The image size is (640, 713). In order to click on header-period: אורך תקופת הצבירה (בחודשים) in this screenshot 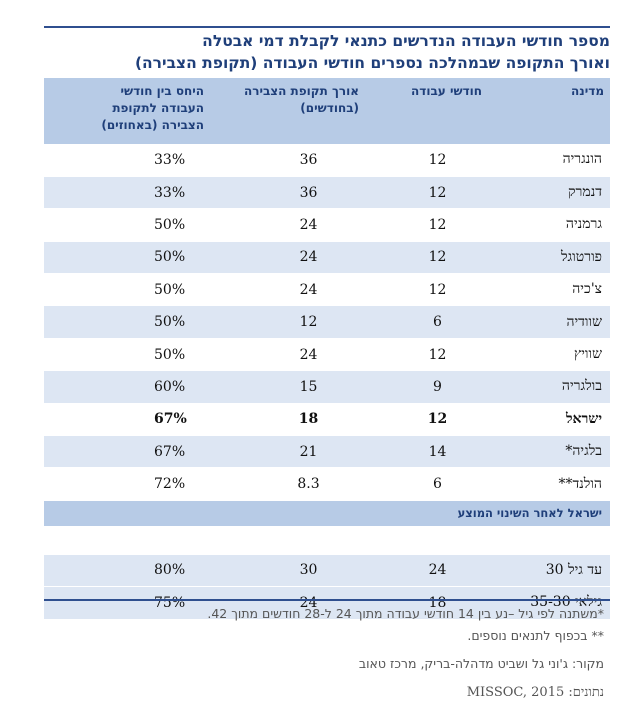, I will do `click(287, 111)`.